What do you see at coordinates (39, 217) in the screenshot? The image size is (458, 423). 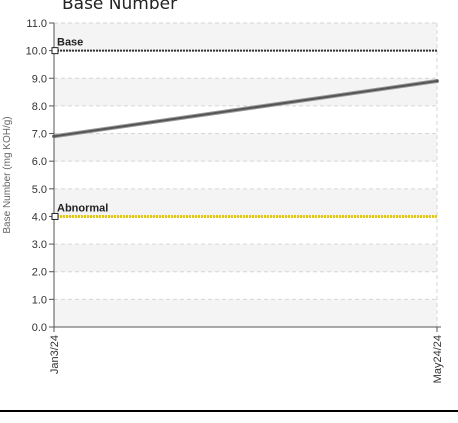 I see `y-tick-label: 4.0` at bounding box center [39, 217].